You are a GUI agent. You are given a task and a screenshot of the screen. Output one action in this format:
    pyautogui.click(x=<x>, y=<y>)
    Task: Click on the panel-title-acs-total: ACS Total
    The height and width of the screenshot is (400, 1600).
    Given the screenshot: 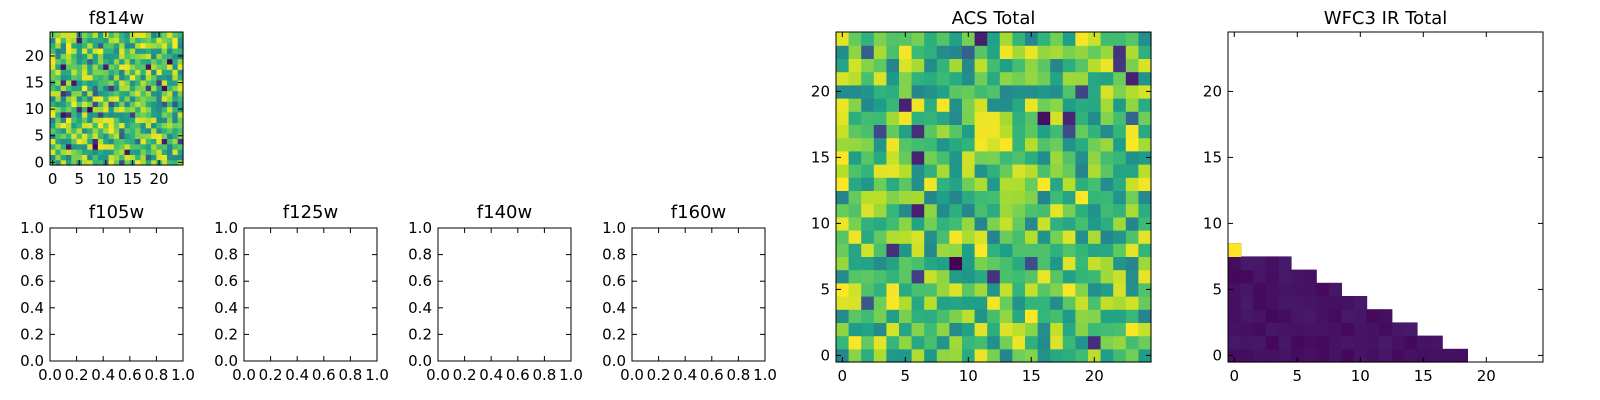 What is the action you would take?
    pyautogui.click(x=994, y=18)
    